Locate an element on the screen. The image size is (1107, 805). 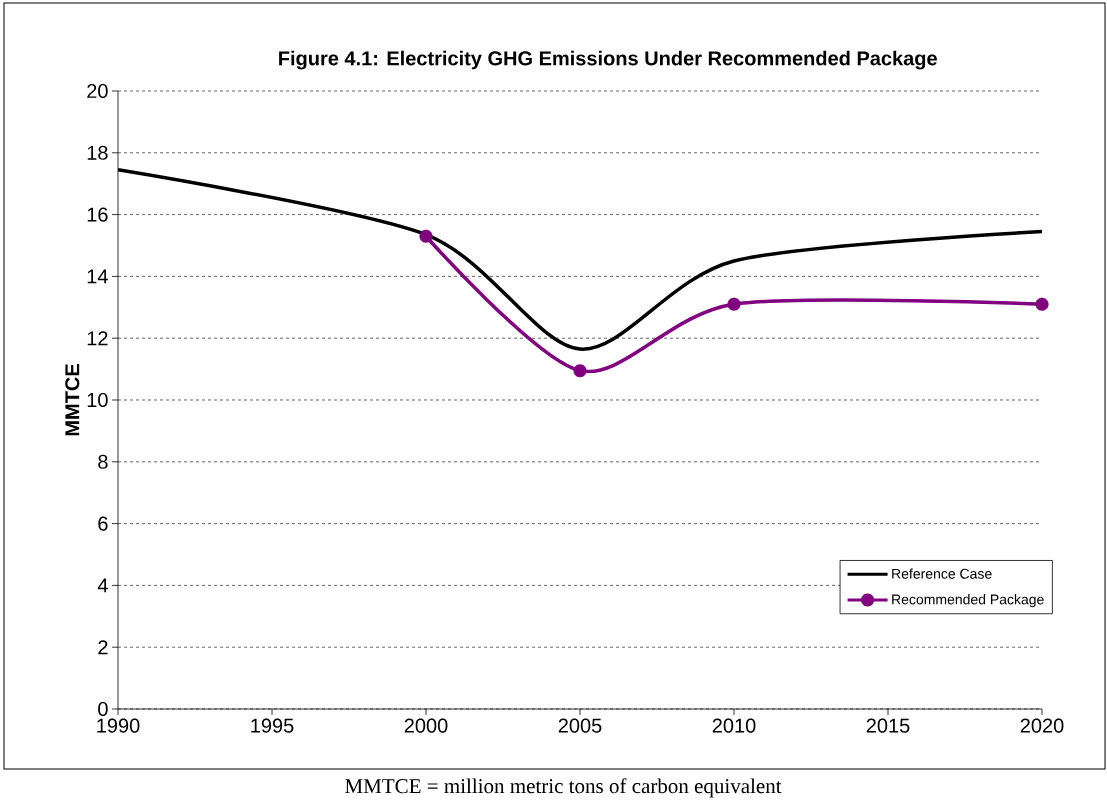
chart-title: Figure 4.1: Electricity GHG Emissions Under Recommended Package is located at coordinates (608, 60).